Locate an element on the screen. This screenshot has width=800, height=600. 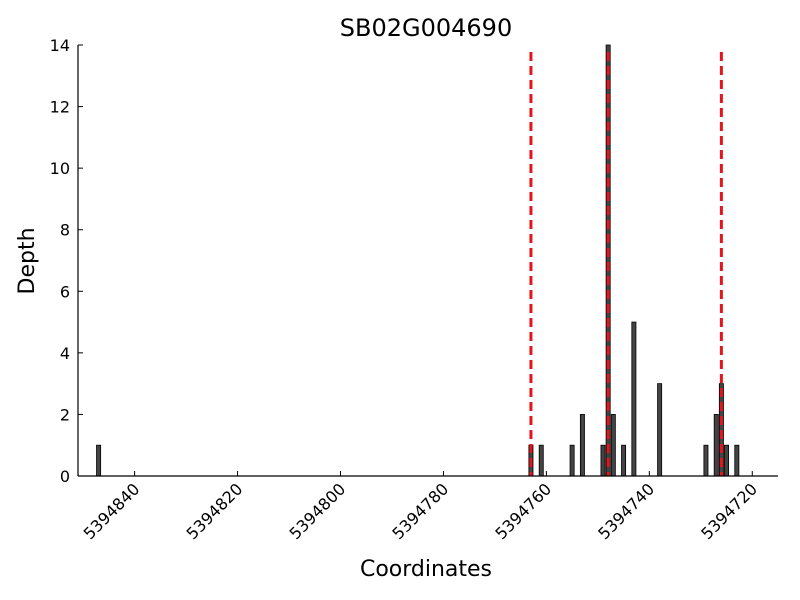
y-tick-label: 12 is located at coordinates (60, 107).